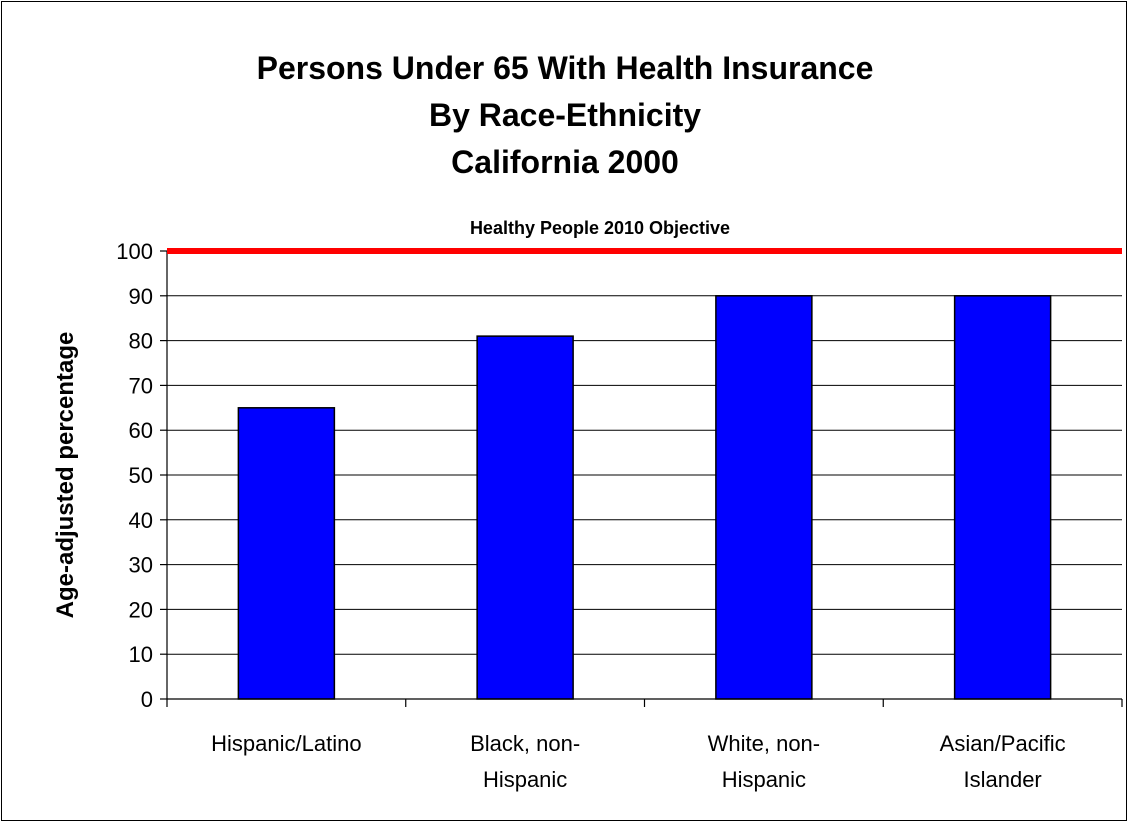 This screenshot has width=1130, height=824. I want to click on y-tick-label: 100, so click(134, 251).